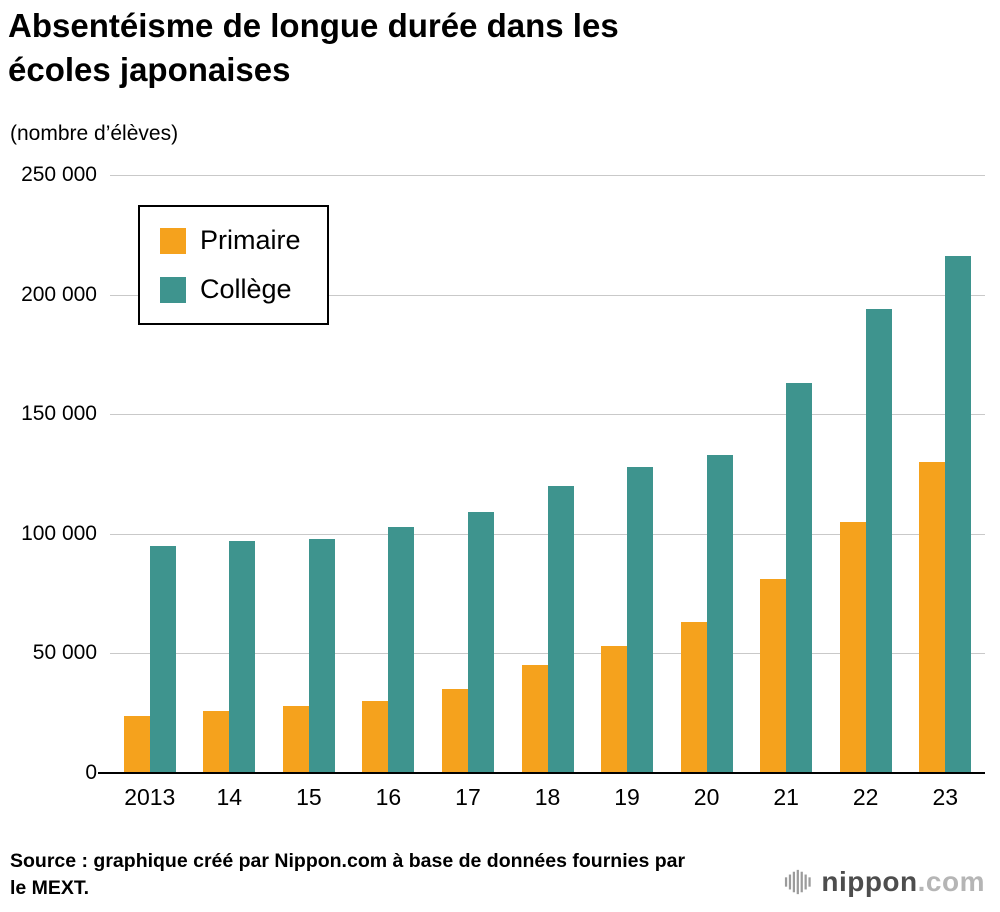 This screenshot has height=912, width=1000. Describe the element at coordinates (149, 69) in the screenshot. I see `page-title-line2: écoles japonaises` at that location.